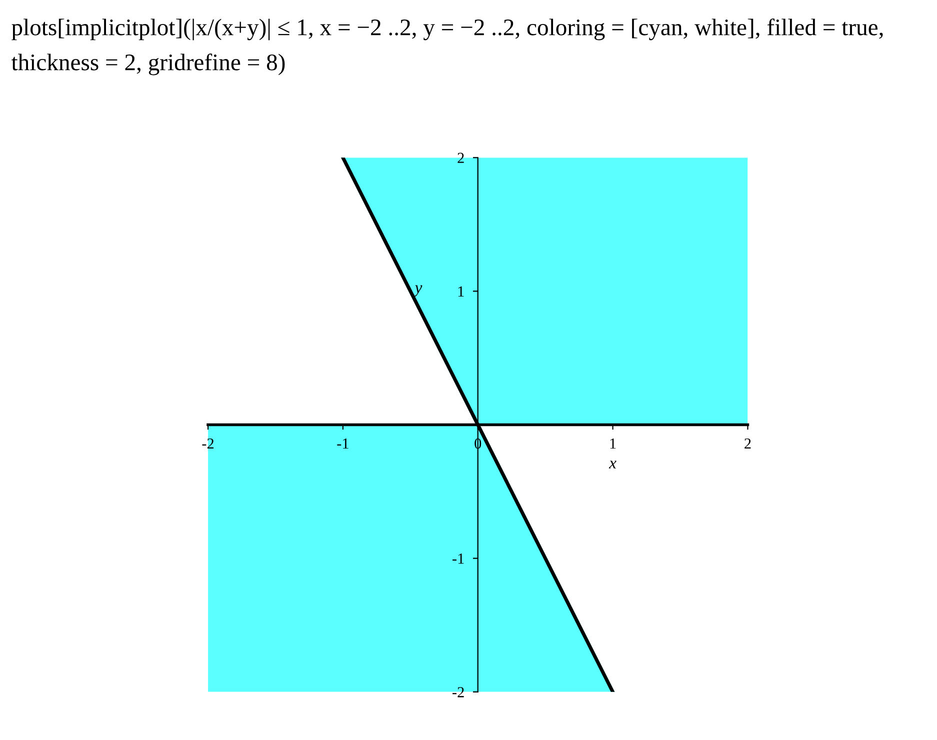 The height and width of the screenshot is (740, 937). What do you see at coordinates (747, 443) in the screenshot?
I see `x-tick-label: 2` at bounding box center [747, 443].